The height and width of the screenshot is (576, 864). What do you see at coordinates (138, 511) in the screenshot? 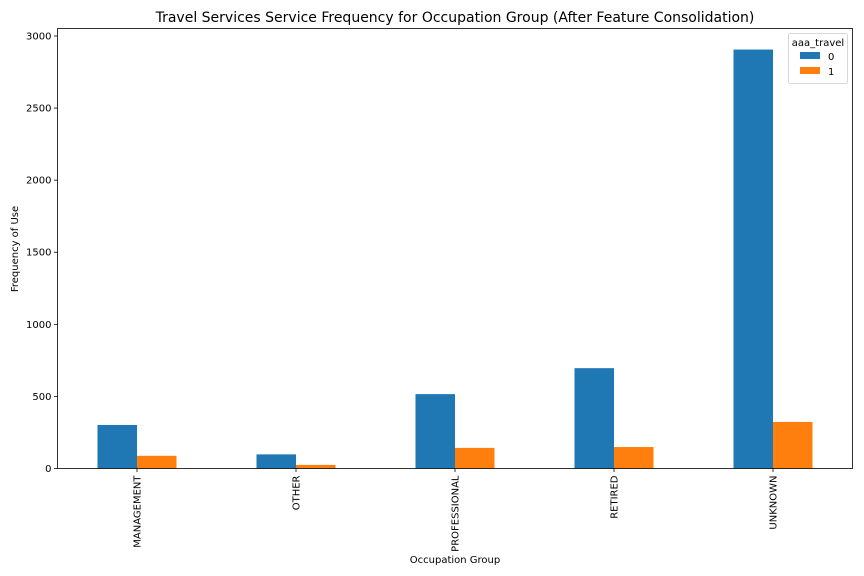
I see `x-tick-label: MANAGEMENT` at bounding box center [138, 511].